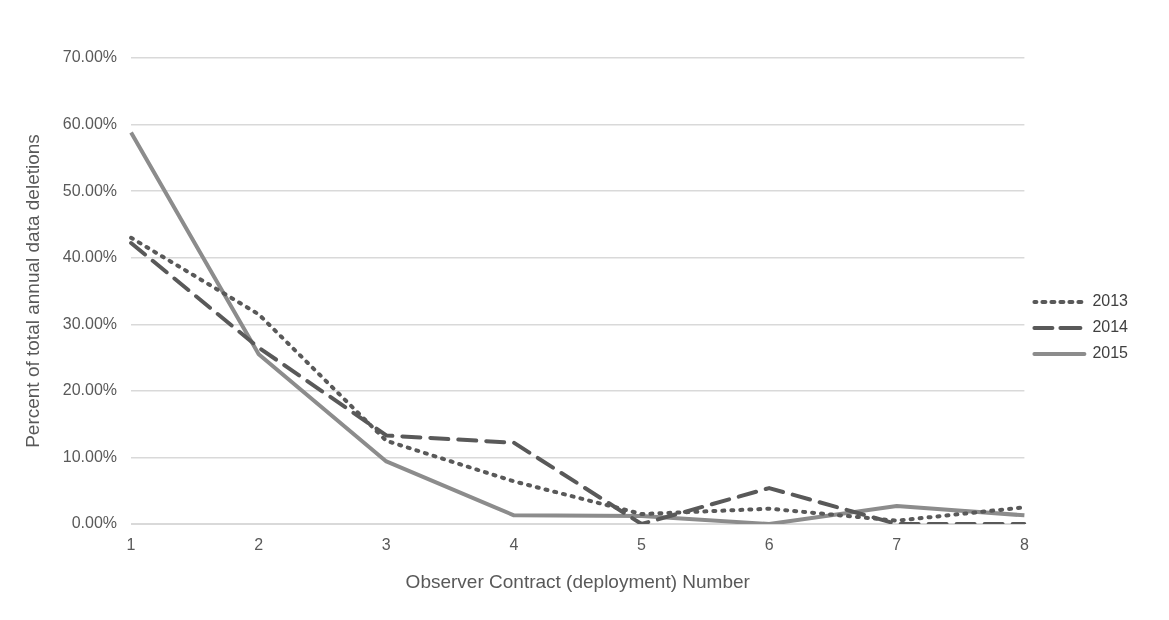 Image resolution: width=1169 pixels, height=620 pixels. I want to click on y-tick-label: 40.00%, so click(90, 257).